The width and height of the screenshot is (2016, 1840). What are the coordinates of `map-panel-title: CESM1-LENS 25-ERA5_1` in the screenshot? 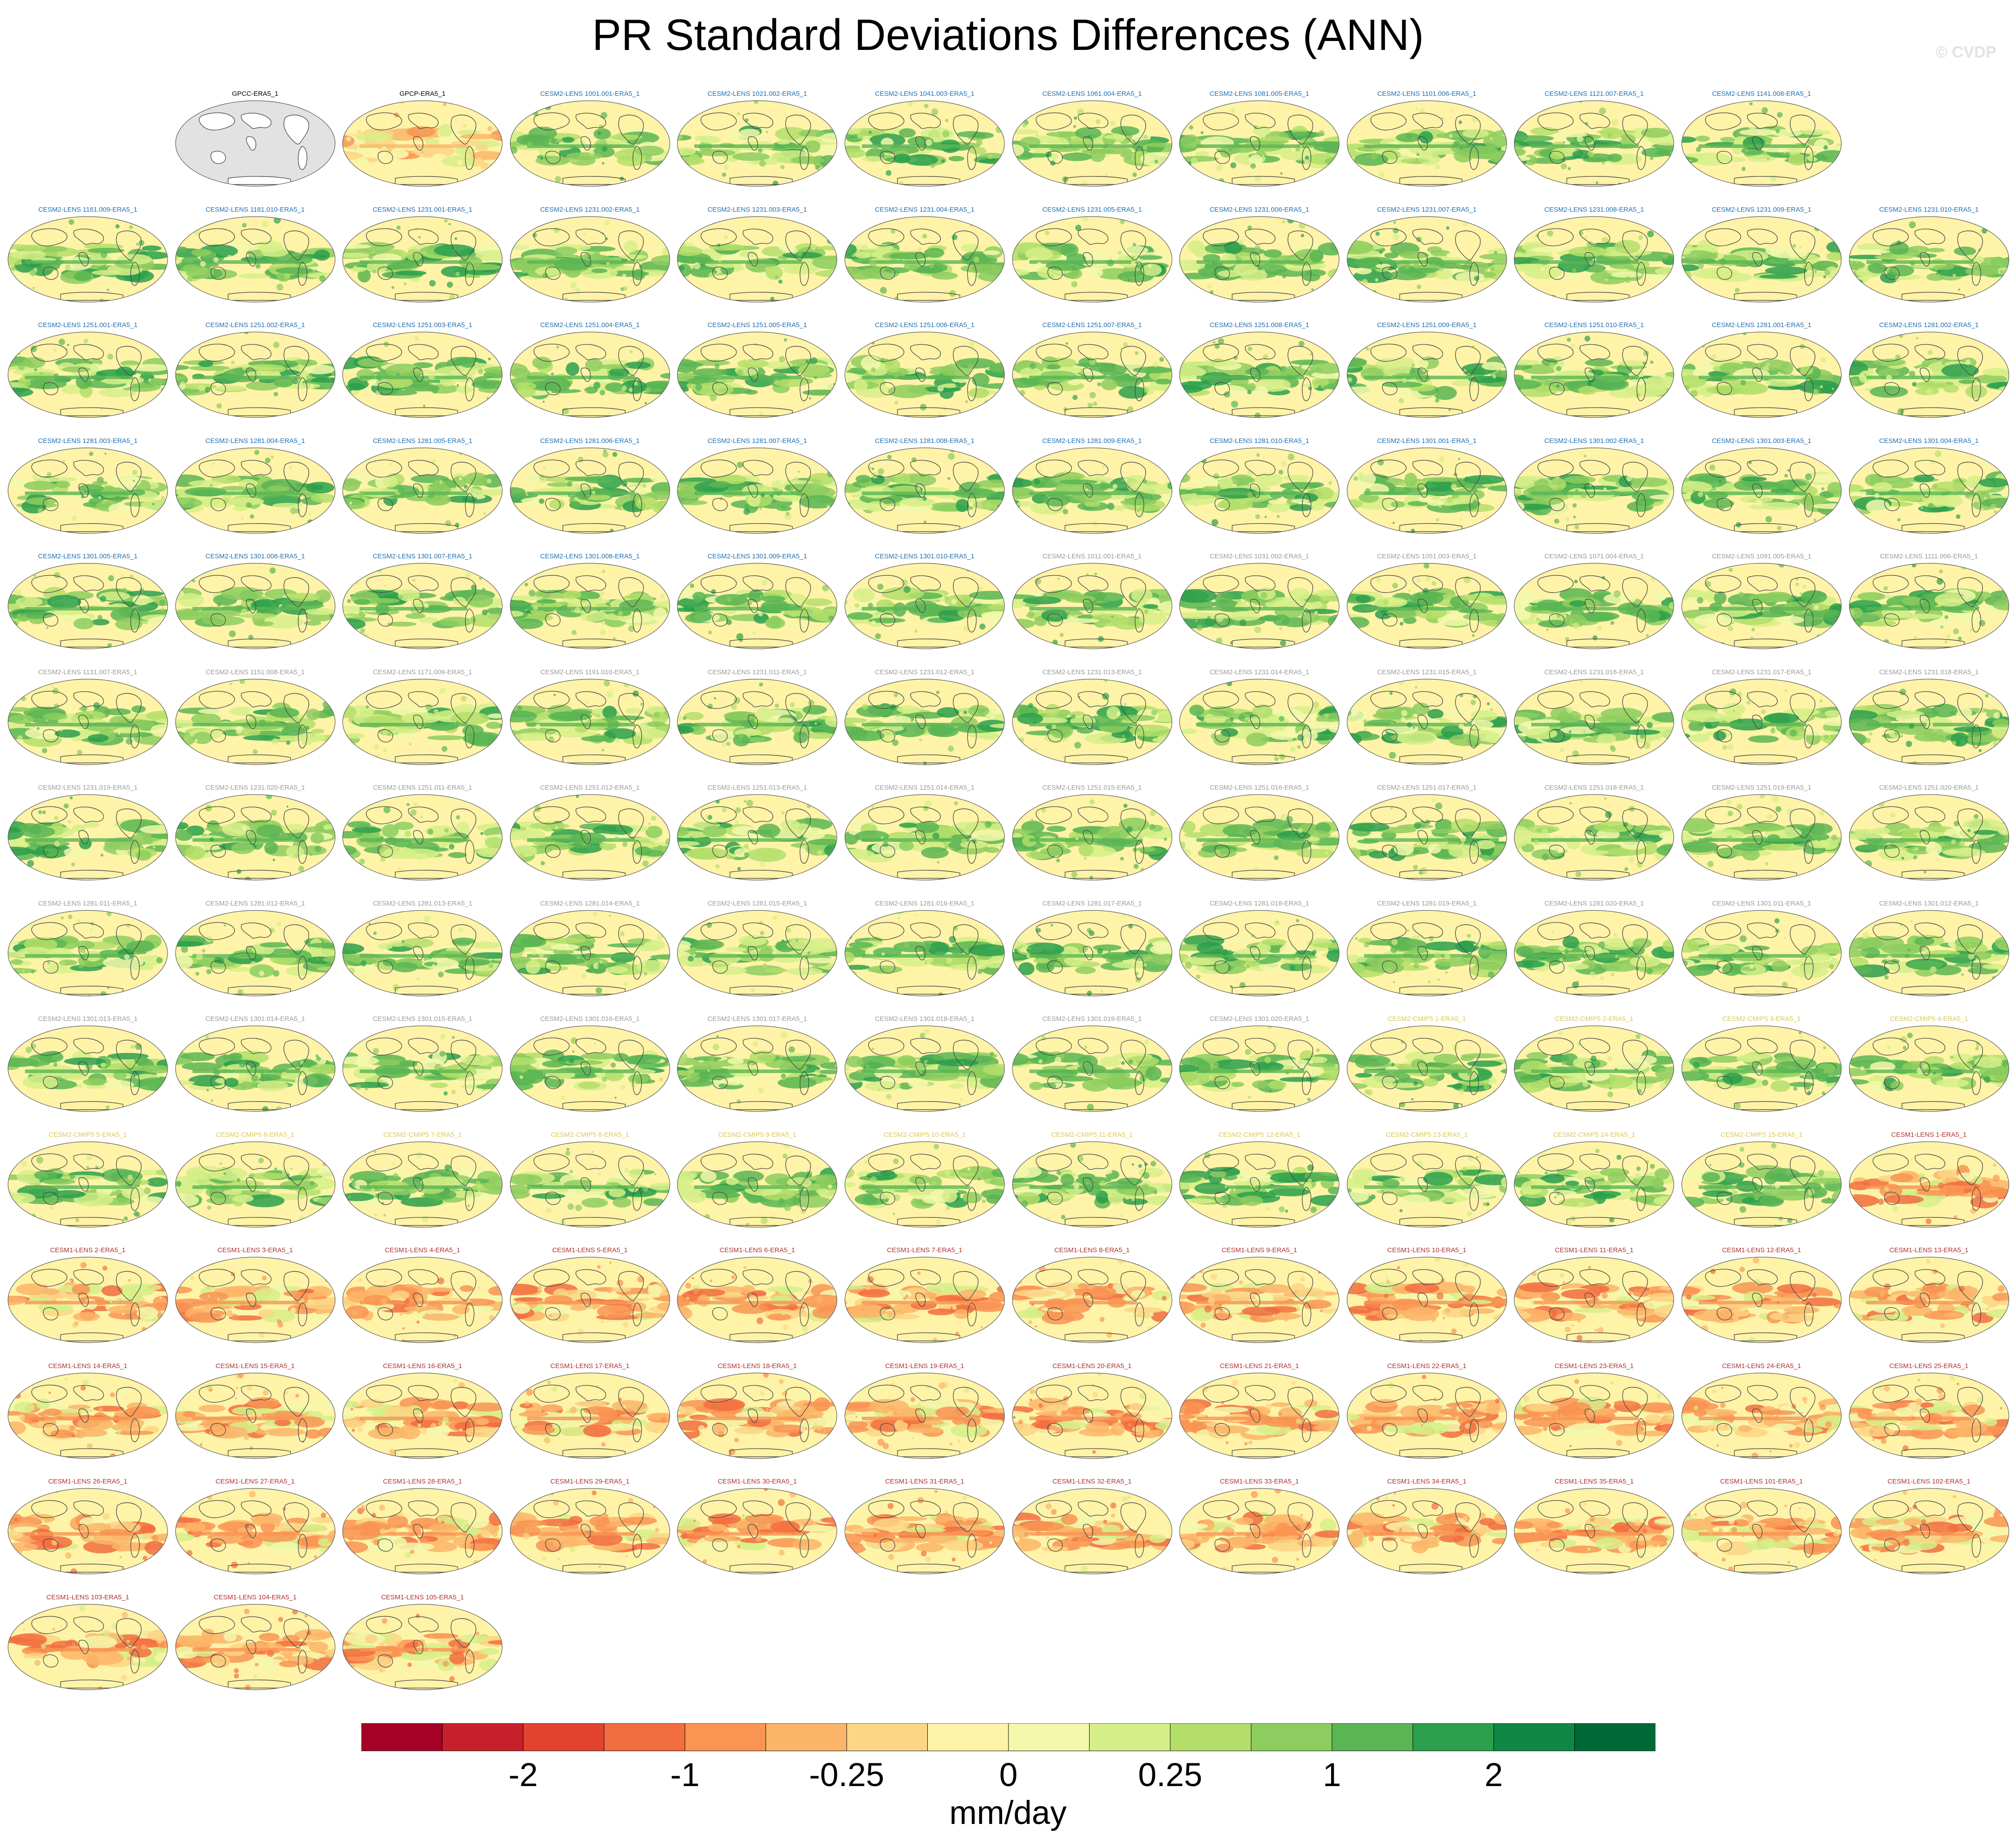 It's located at (1929, 1366).